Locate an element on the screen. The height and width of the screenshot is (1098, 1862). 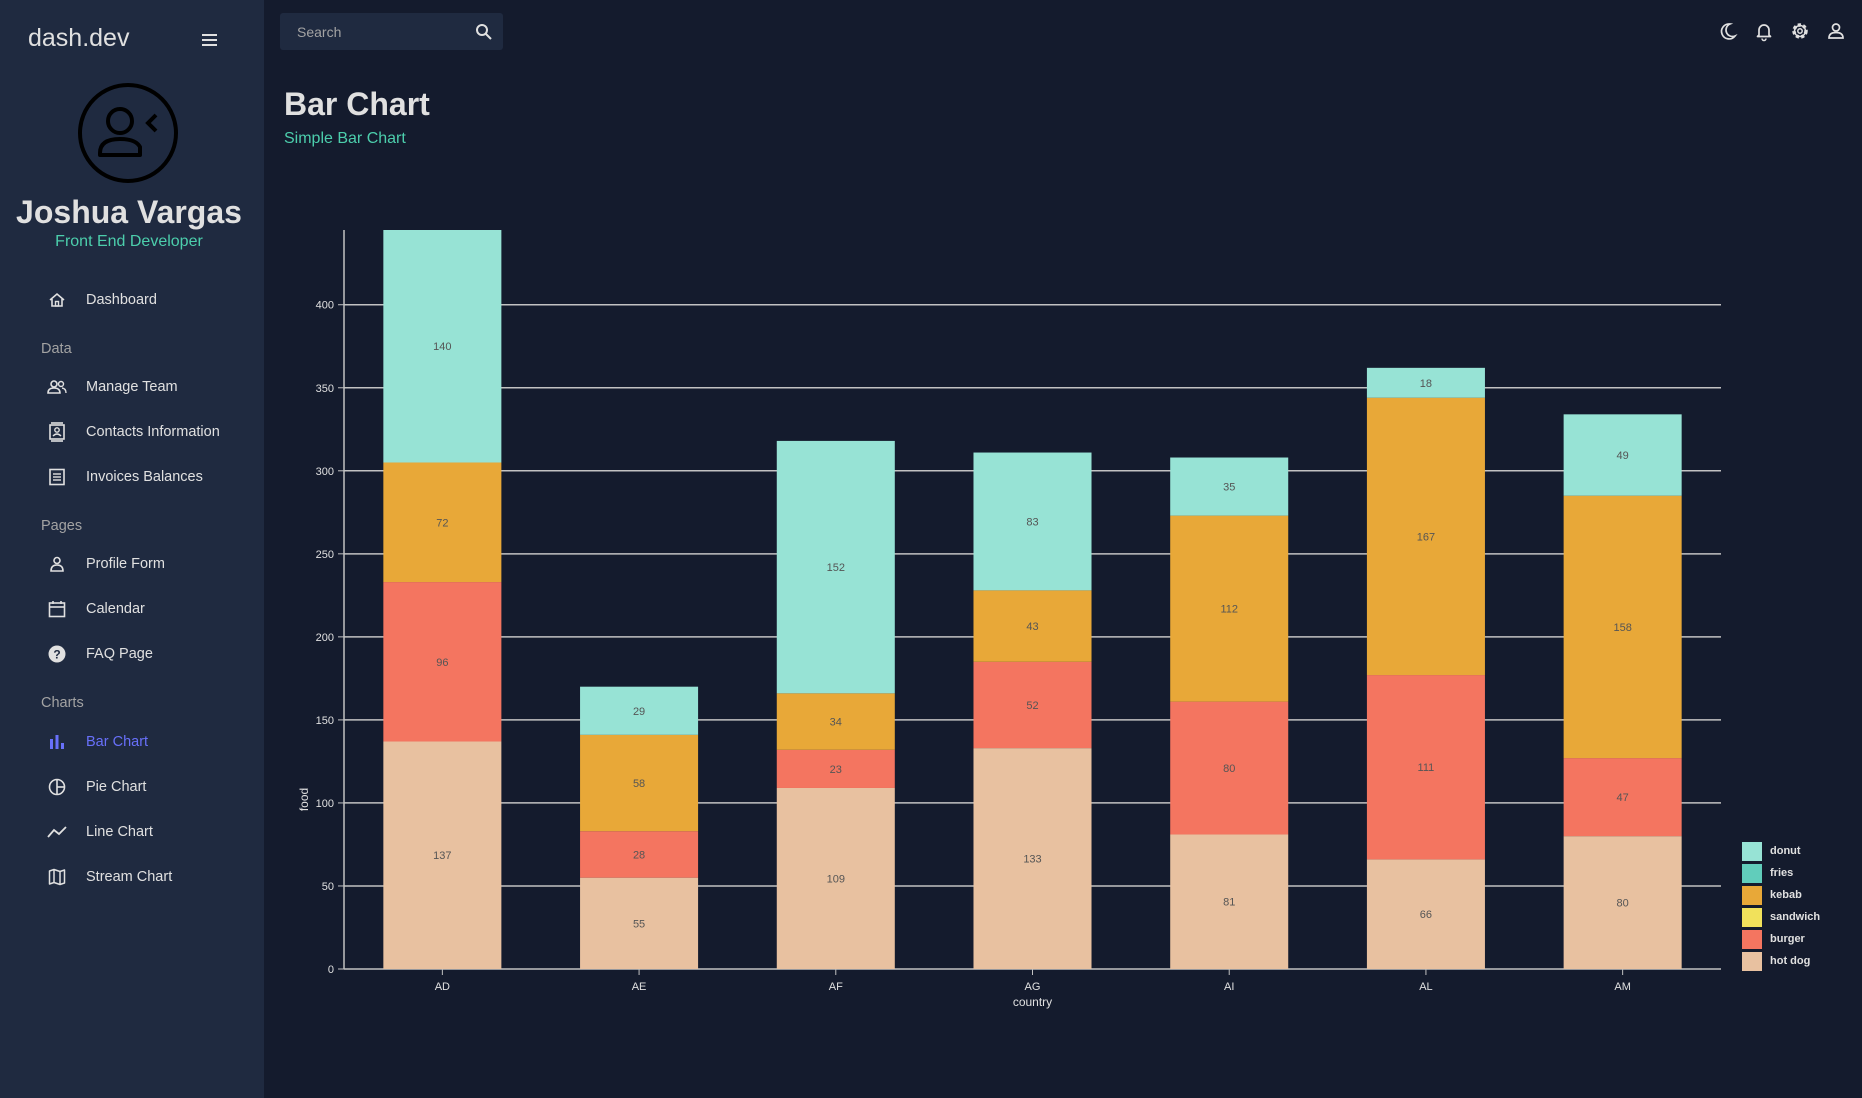
sidebar-item-faq: ? FAQ Page is located at coordinates (149, 654).